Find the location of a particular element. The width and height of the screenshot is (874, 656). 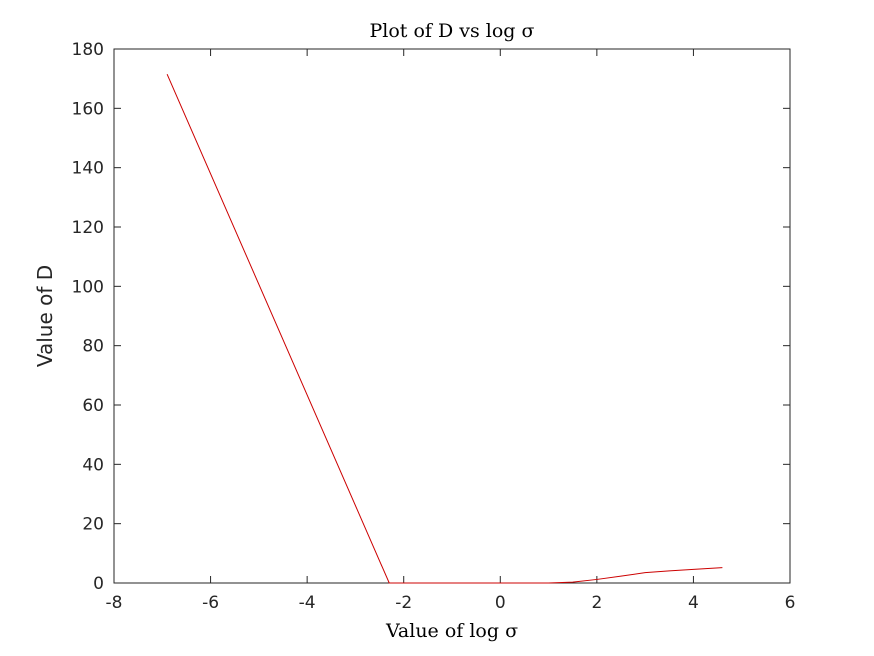

x-tick-label: -4 is located at coordinates (307, 603).